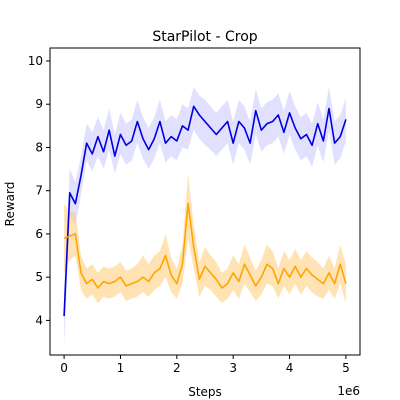  Describe the element at coordinates (205, 392) in the screenshot. I see `x-axis-label: Steps` at that location.